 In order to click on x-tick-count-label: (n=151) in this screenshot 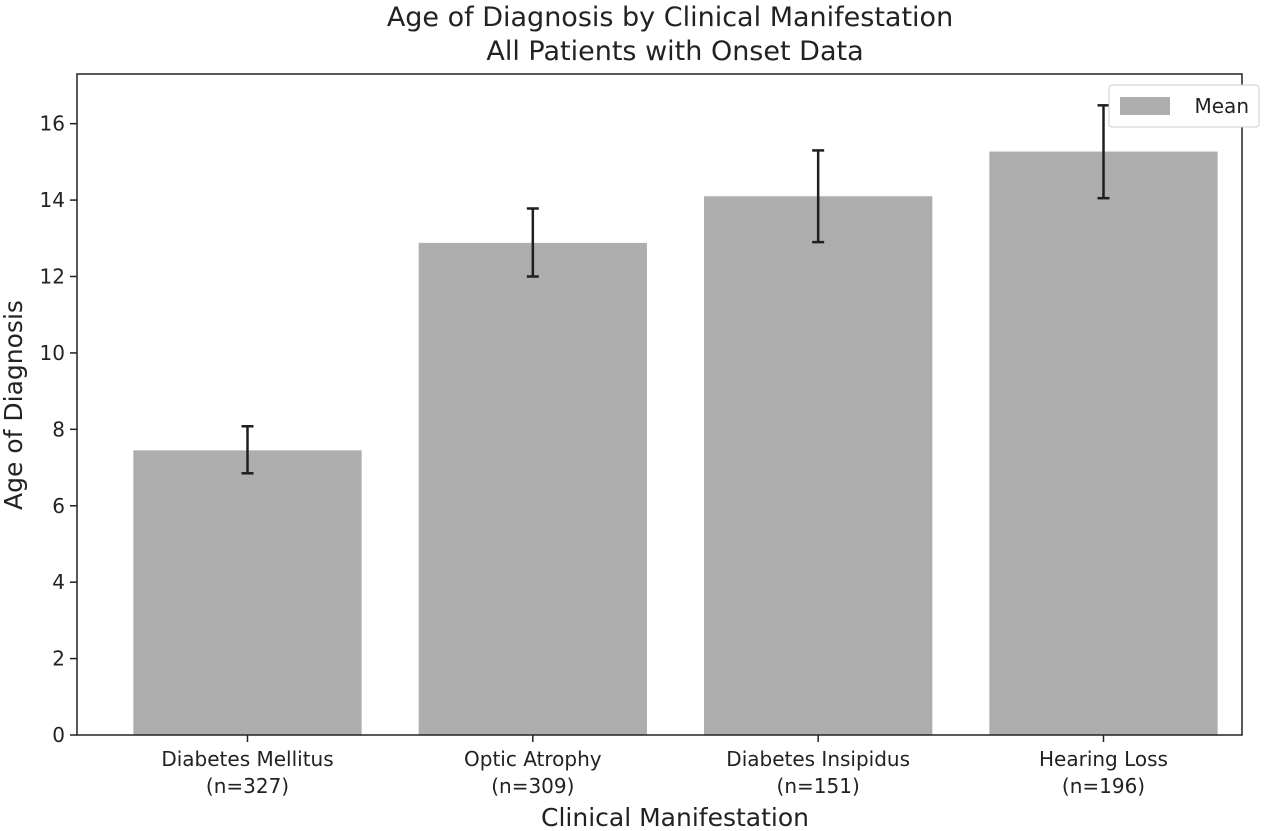, I will do `click(818, 786)`.